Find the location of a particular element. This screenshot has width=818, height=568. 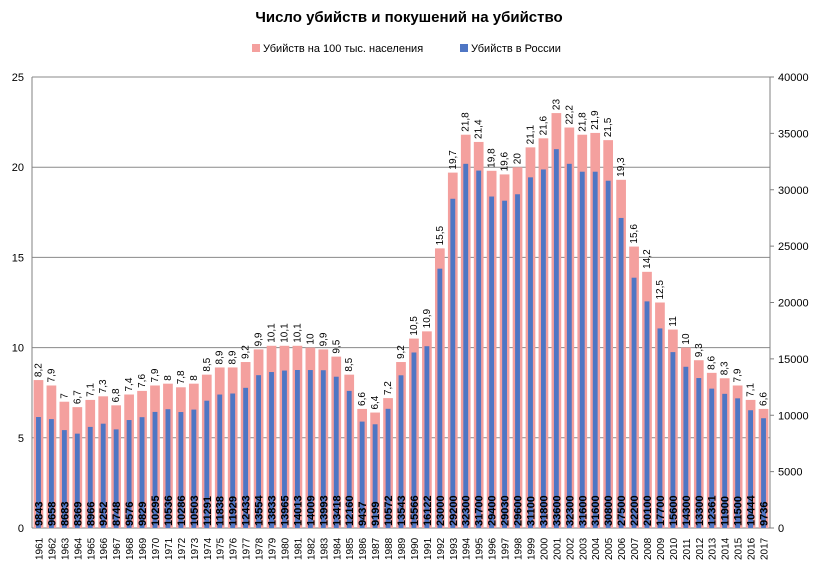

legend-swatch-rate is located at coordinates (256, 48).